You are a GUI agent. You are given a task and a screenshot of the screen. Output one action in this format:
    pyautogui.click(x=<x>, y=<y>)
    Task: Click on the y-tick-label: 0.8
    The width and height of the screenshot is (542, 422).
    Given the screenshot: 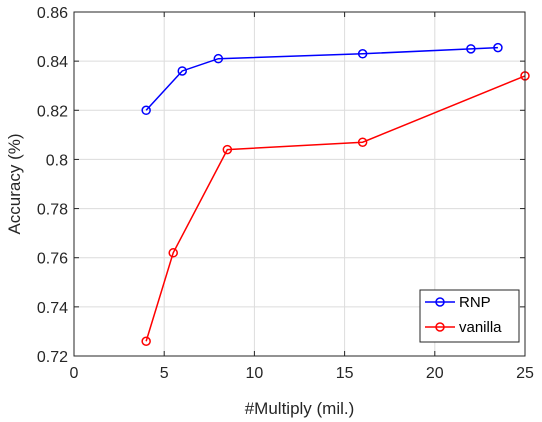 What is the action you would take?
    pyautogui.click(x=57, y=160)
    